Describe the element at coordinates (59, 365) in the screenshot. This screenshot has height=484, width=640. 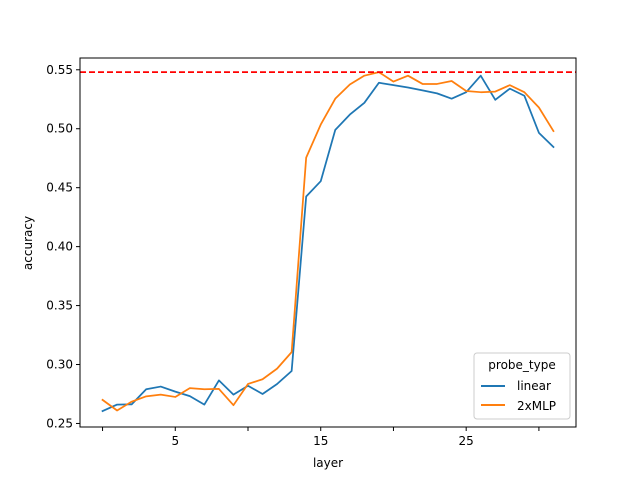
I see `y-tick-label: 0.30` at that location.